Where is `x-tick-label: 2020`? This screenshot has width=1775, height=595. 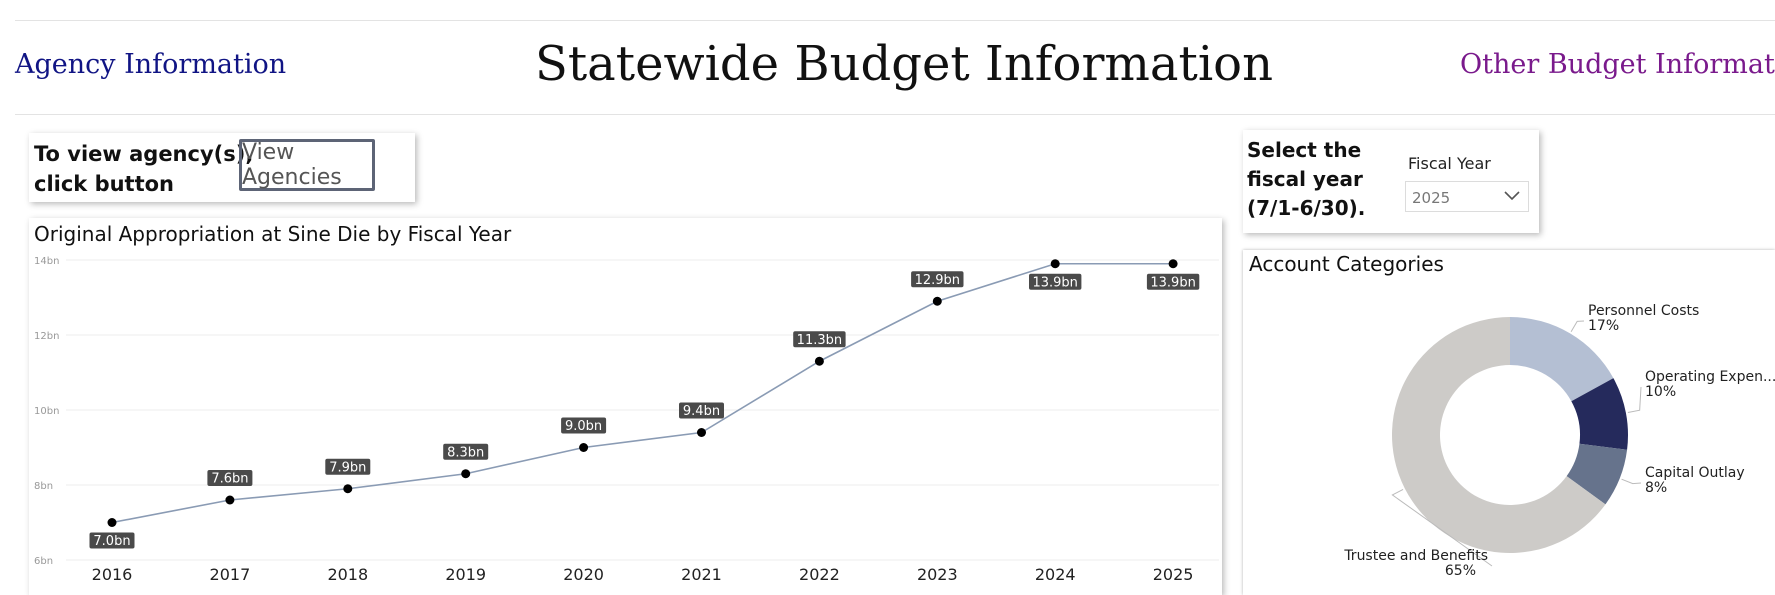
x-tick-label: 2020 is located at coordinates (583, 574).